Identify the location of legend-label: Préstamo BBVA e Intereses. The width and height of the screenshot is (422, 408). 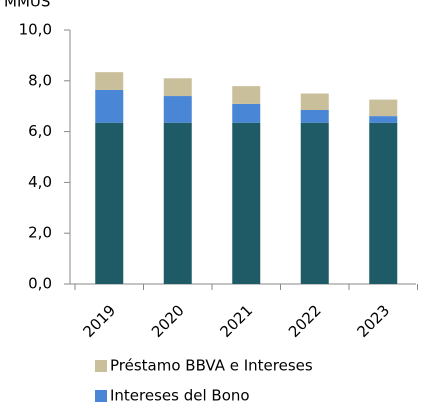
(211, 366).